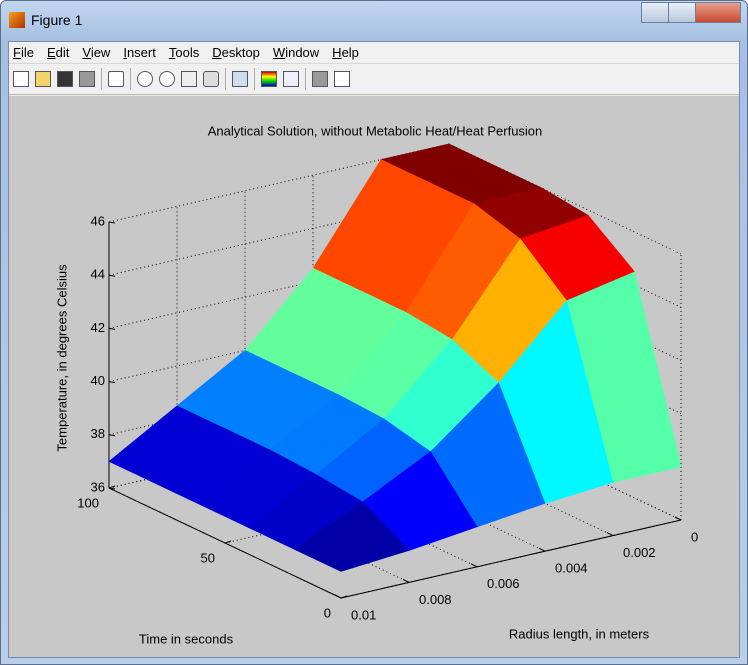 The height and width of the screenshot is (665, 748). What do you see at coordinates (374, 52) in the screenshot?
I see `menu-bar: File Edit View Insert Tools Desktop Window Help` at bounding box center [374, 52].